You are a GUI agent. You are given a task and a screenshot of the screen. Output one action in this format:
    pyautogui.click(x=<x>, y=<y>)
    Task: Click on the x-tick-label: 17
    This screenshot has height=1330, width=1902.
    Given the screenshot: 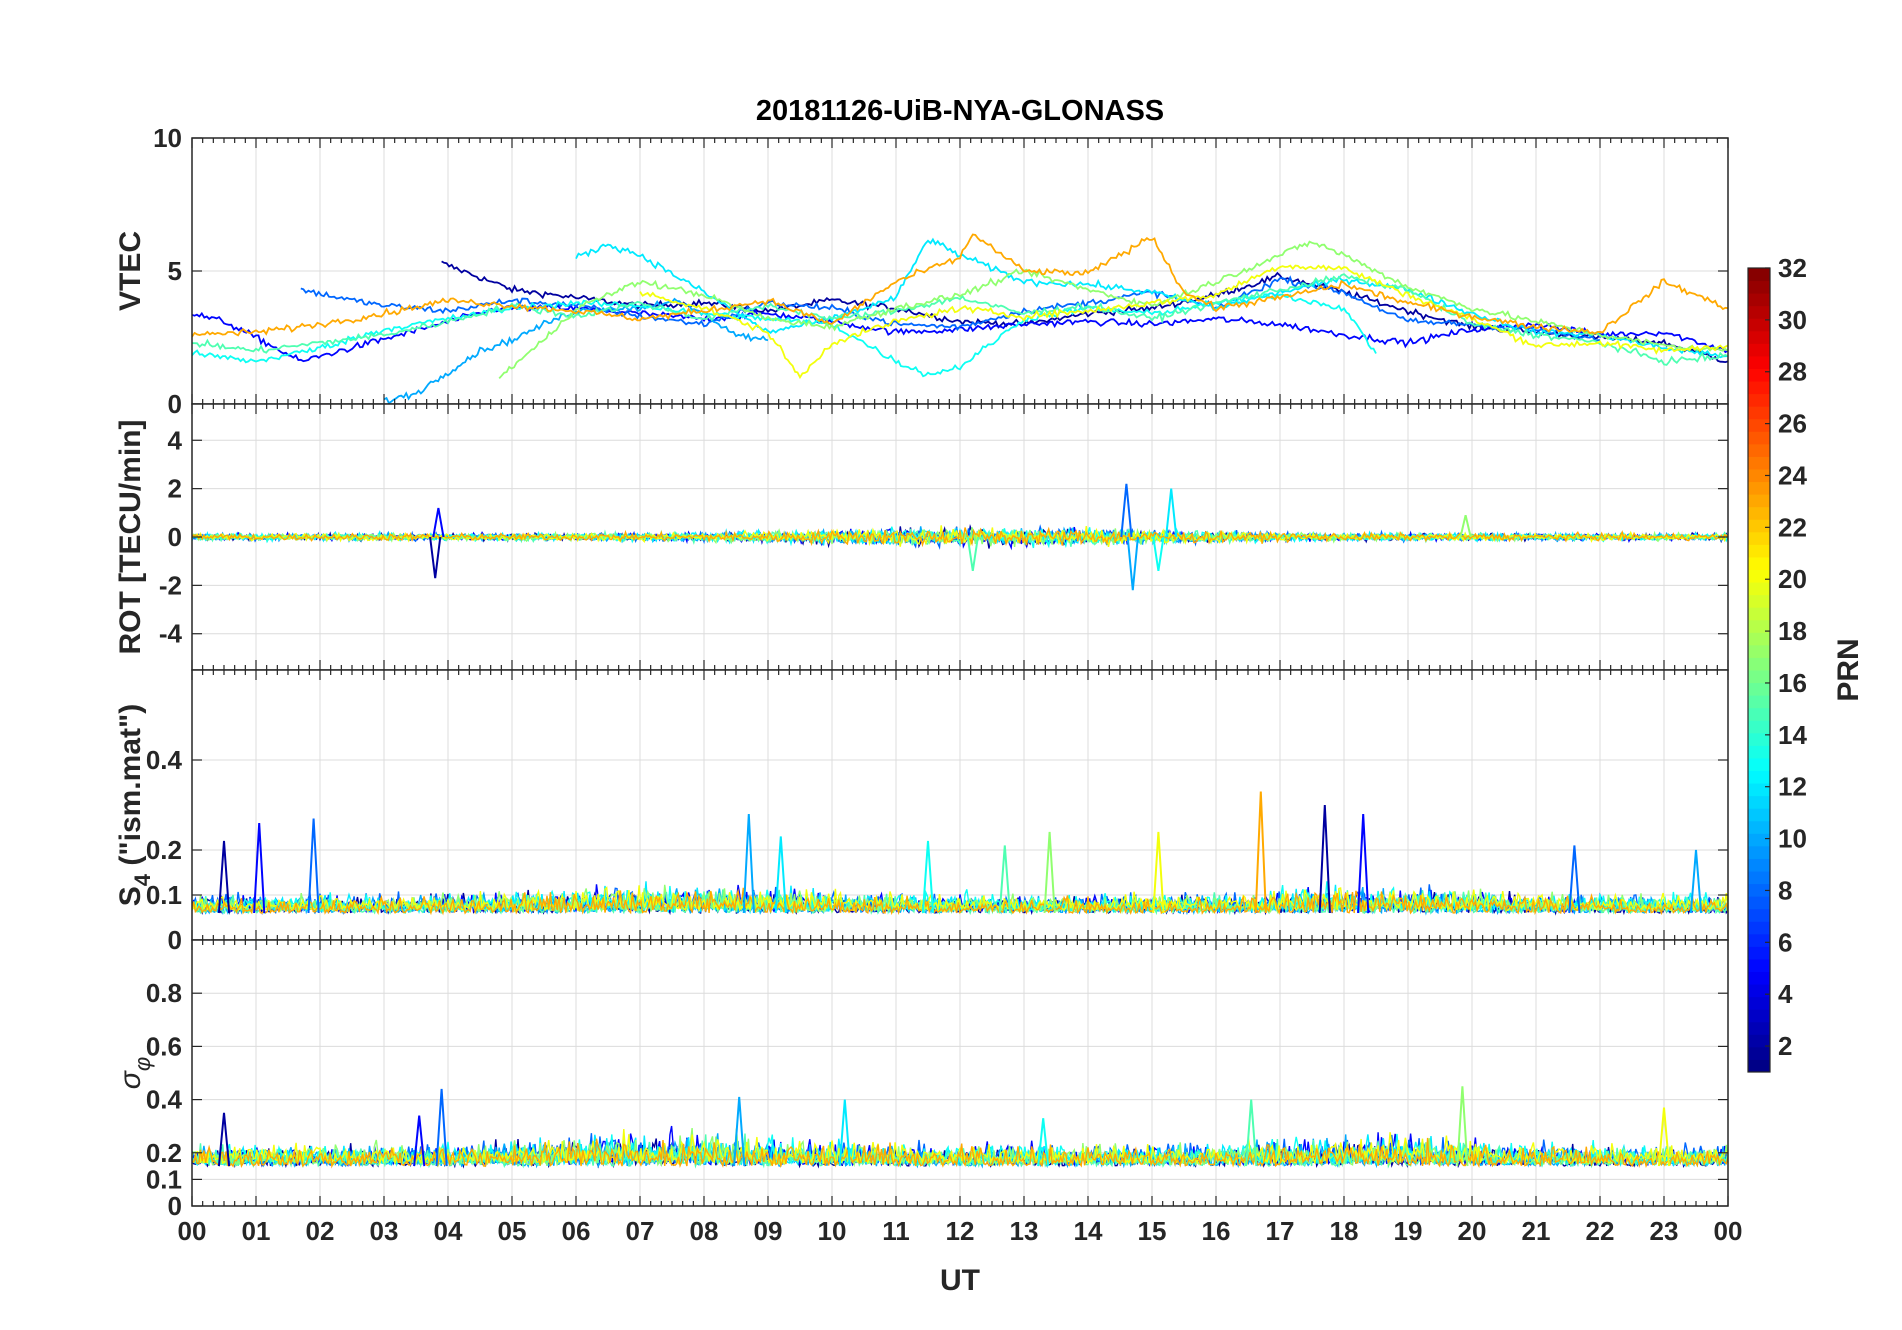 What is the action you would take?
    pyautogui.click(x=1280, y=1231)
    